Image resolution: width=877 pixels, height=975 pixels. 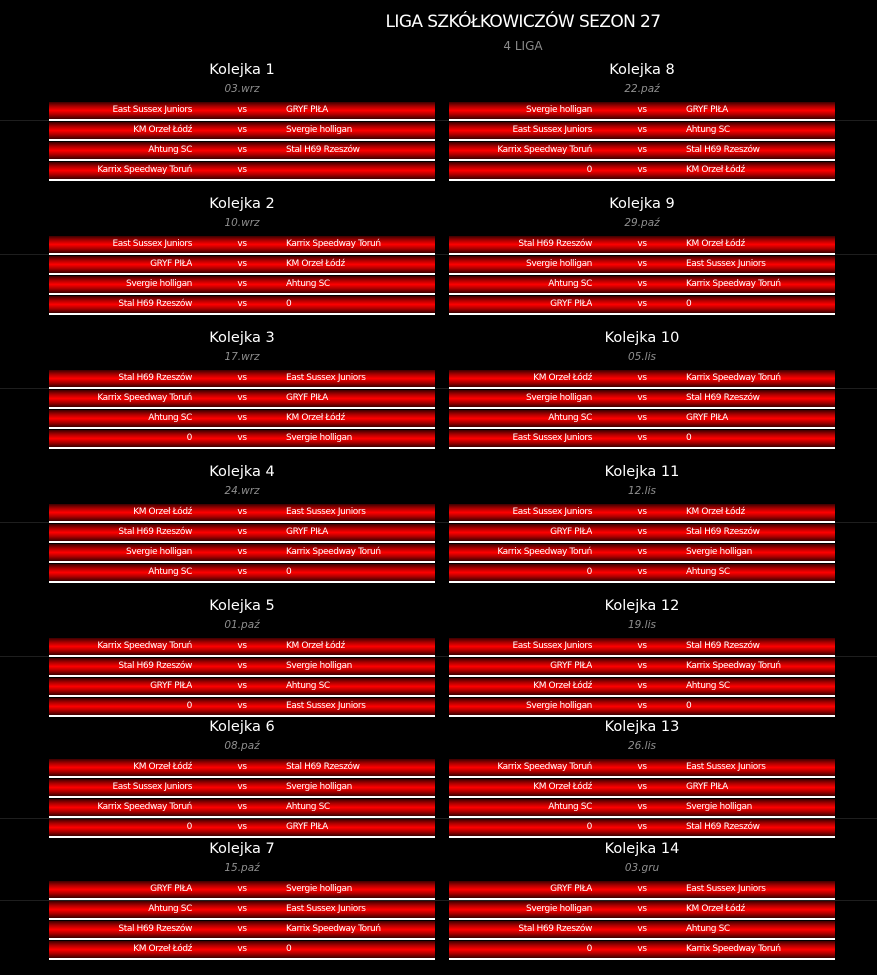 I want to click on match-row: Svergie holligan vs Ahtung SC, so click(x=242, y=285).